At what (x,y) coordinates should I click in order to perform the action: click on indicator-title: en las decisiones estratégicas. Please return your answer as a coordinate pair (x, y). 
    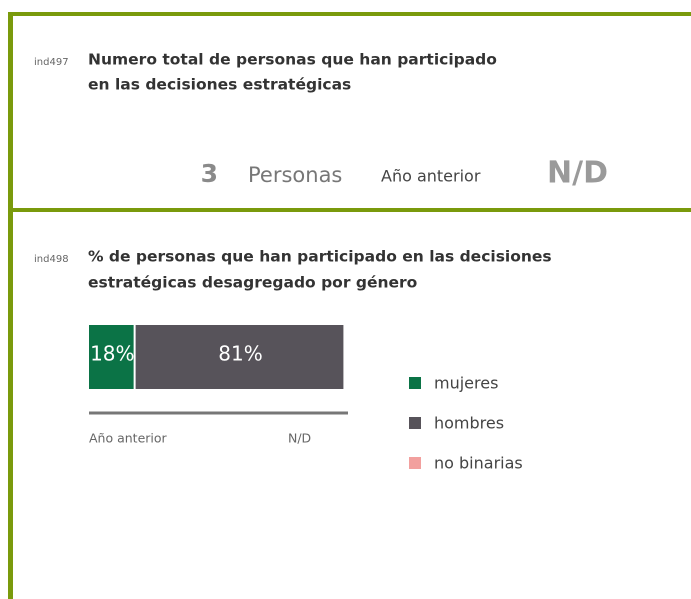
    Looking at the image, I should click on (219, 85).